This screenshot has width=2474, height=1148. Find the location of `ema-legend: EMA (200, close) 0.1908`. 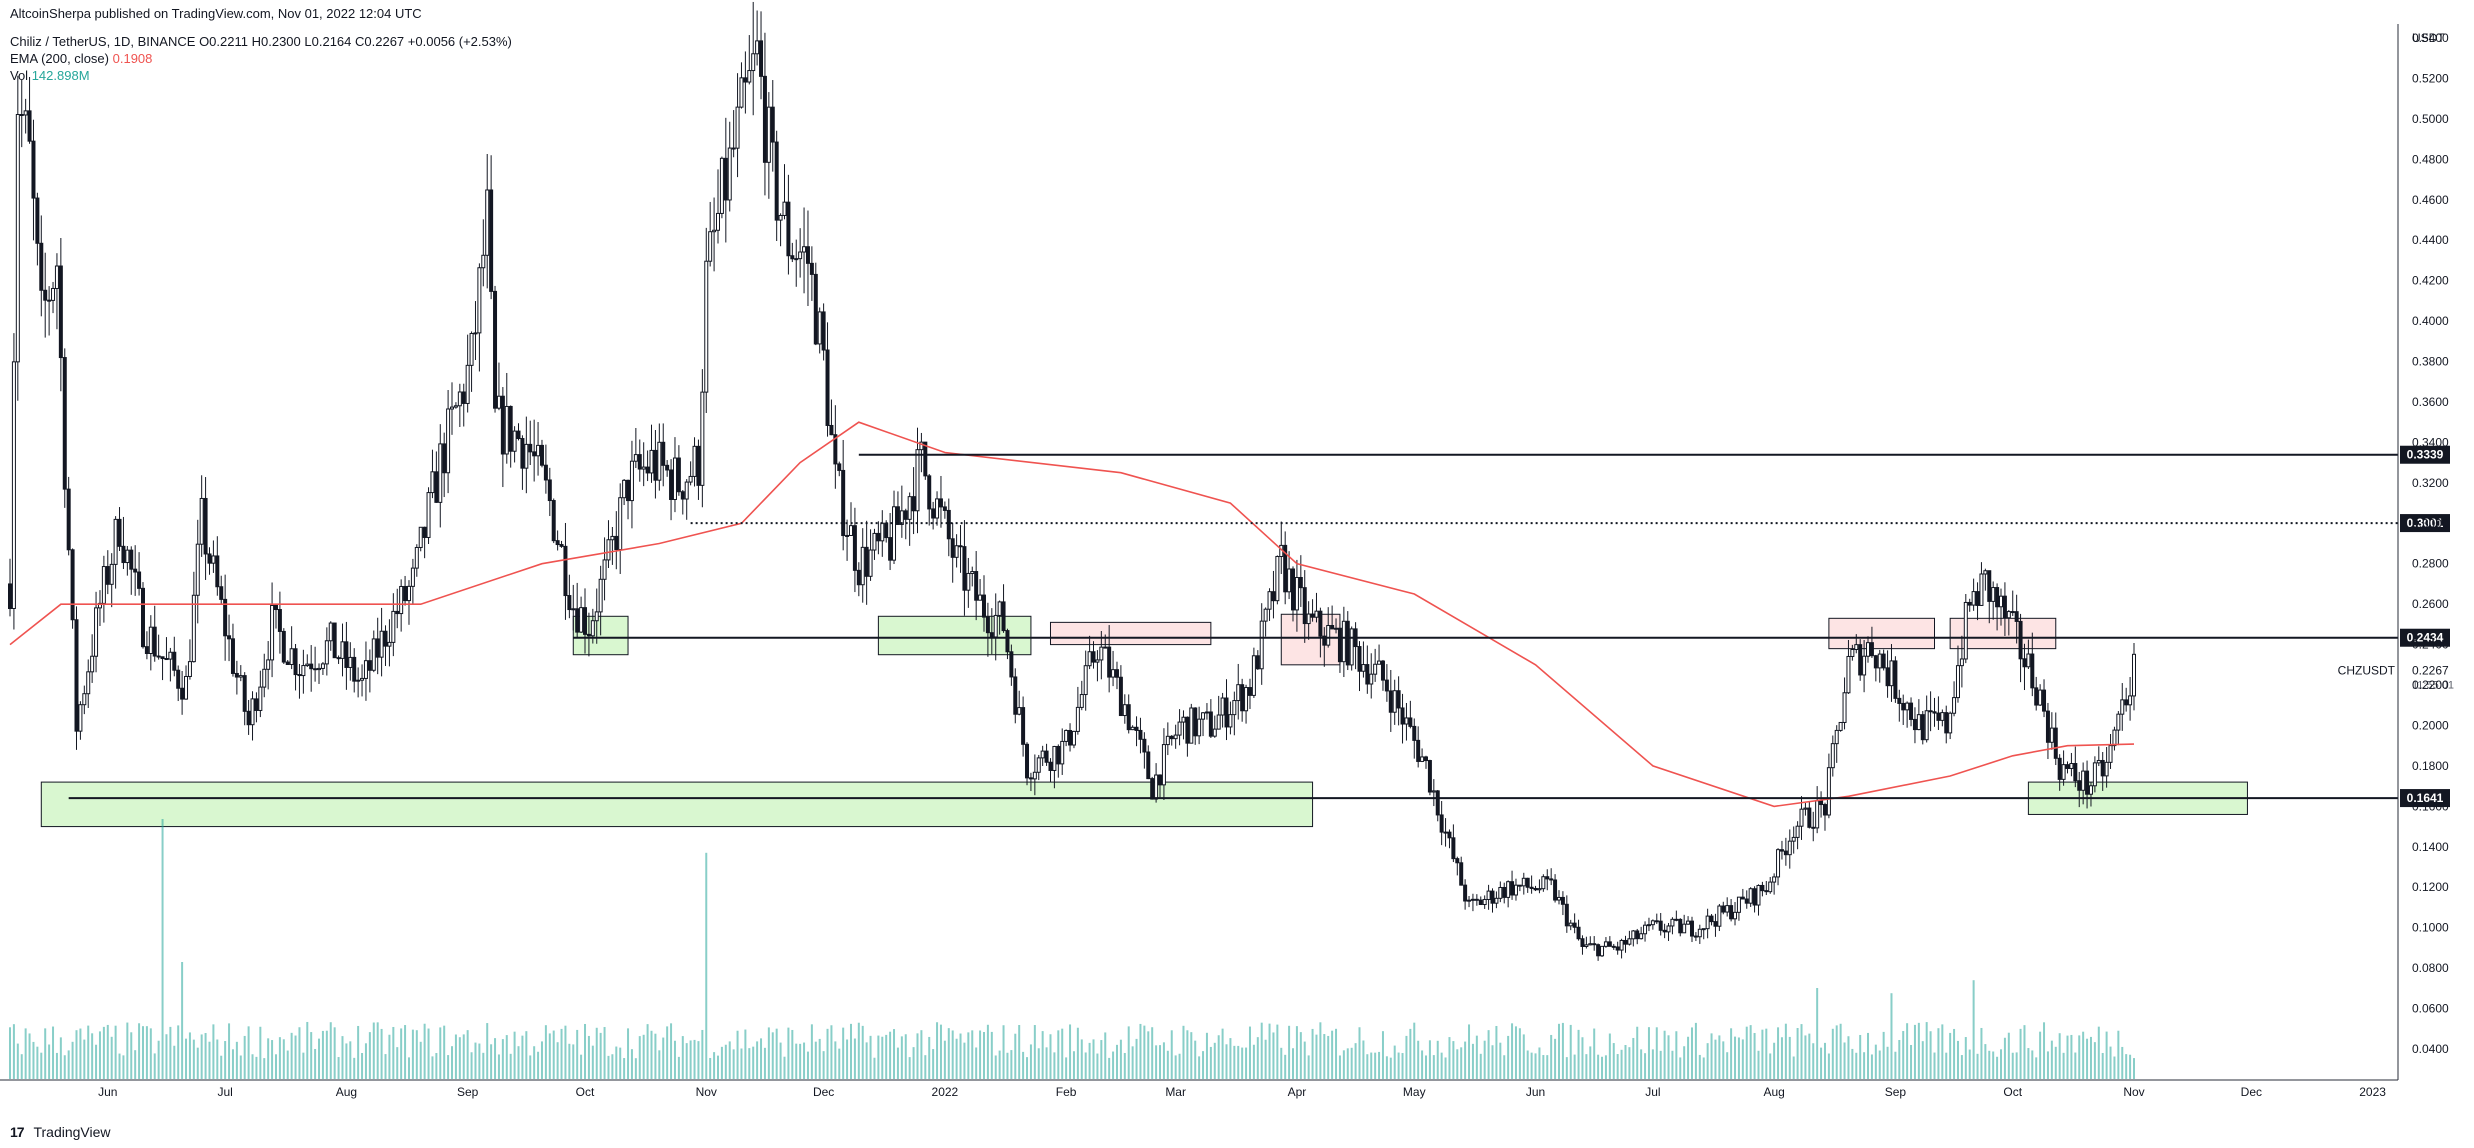

ema-legend: EMA (200, close) 0.1908 is located at coordinates (81, 59).